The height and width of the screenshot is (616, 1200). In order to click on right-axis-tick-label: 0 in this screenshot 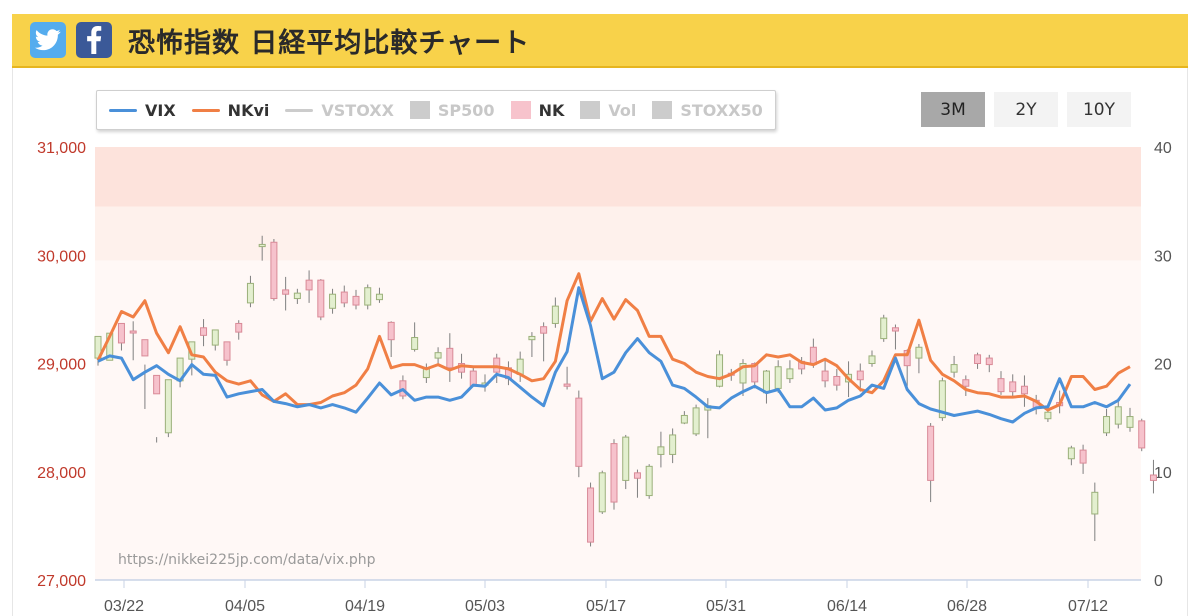, I will do `click(1158, 581)`.